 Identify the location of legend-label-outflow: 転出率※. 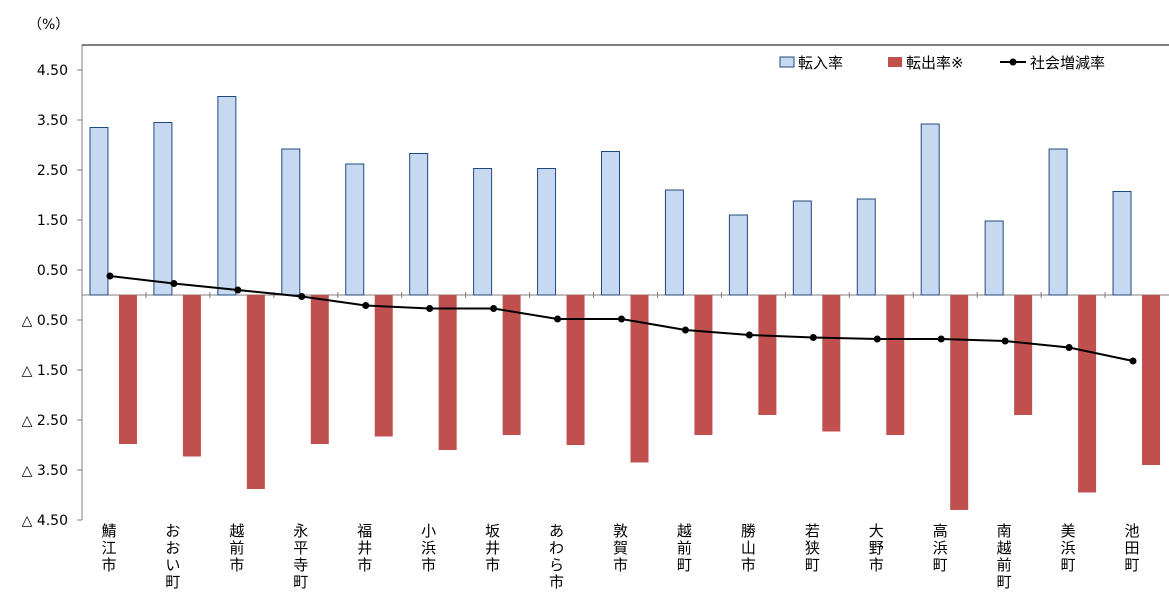
(935, 63).